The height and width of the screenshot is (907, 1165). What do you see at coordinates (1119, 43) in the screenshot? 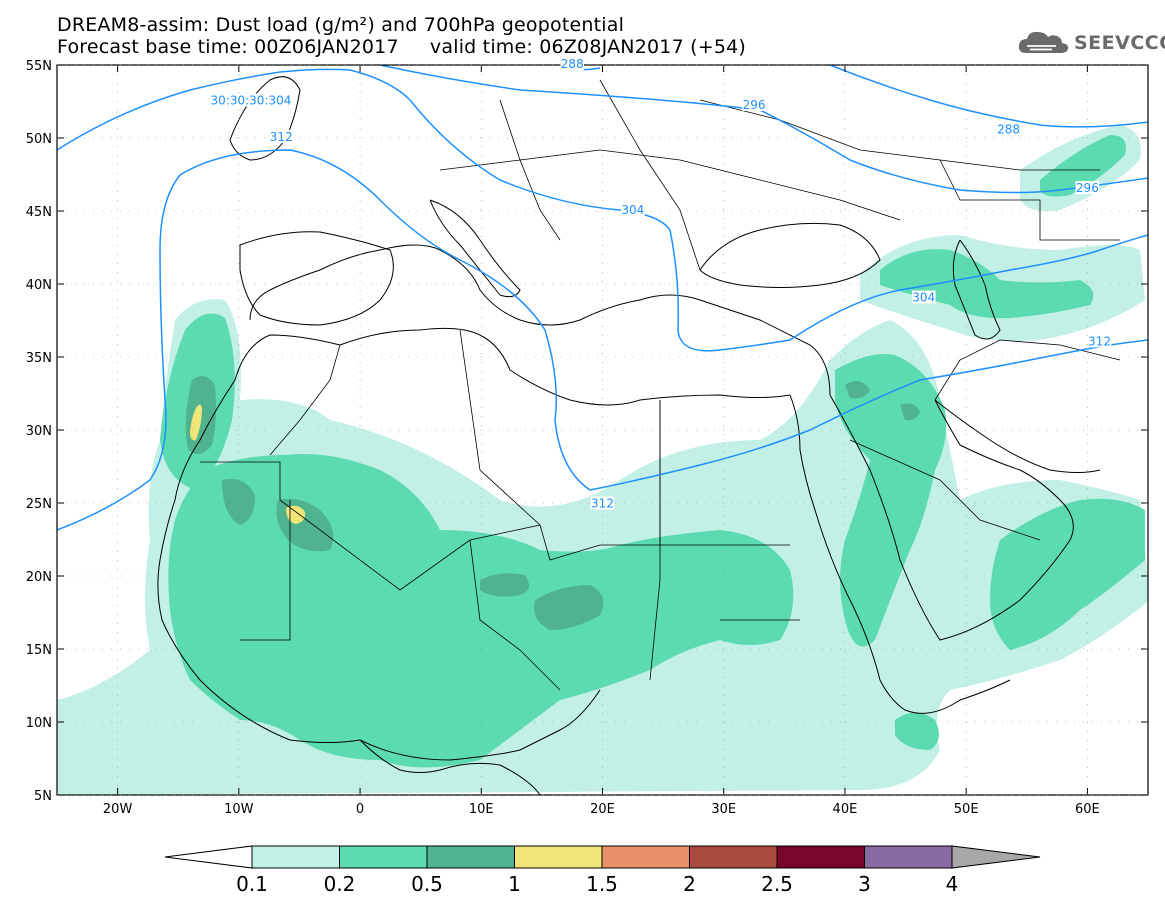
I see `logo-text: SEEVCCC` at bounding box center [1119, 43].